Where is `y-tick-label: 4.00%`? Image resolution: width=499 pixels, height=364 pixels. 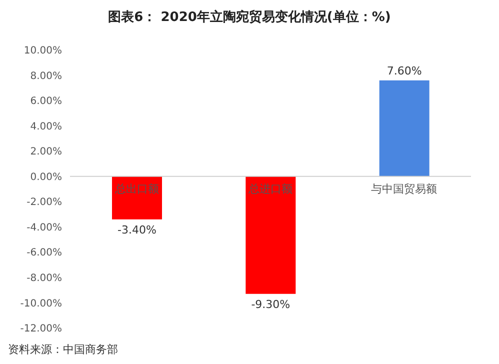 y-tick-label: 4.00% is located at coordinates (46, 126).